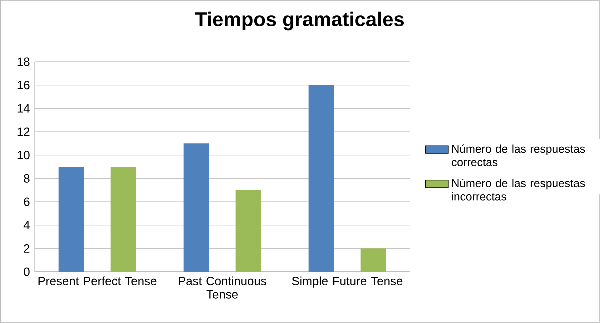 Image resolution: width=600 pixels, height=323 pixels. What do you see at coordinates (97, 281) in the screenshot?
I see `x-tick-label: Present Perfect Tense` at bounding box center [97, 281].